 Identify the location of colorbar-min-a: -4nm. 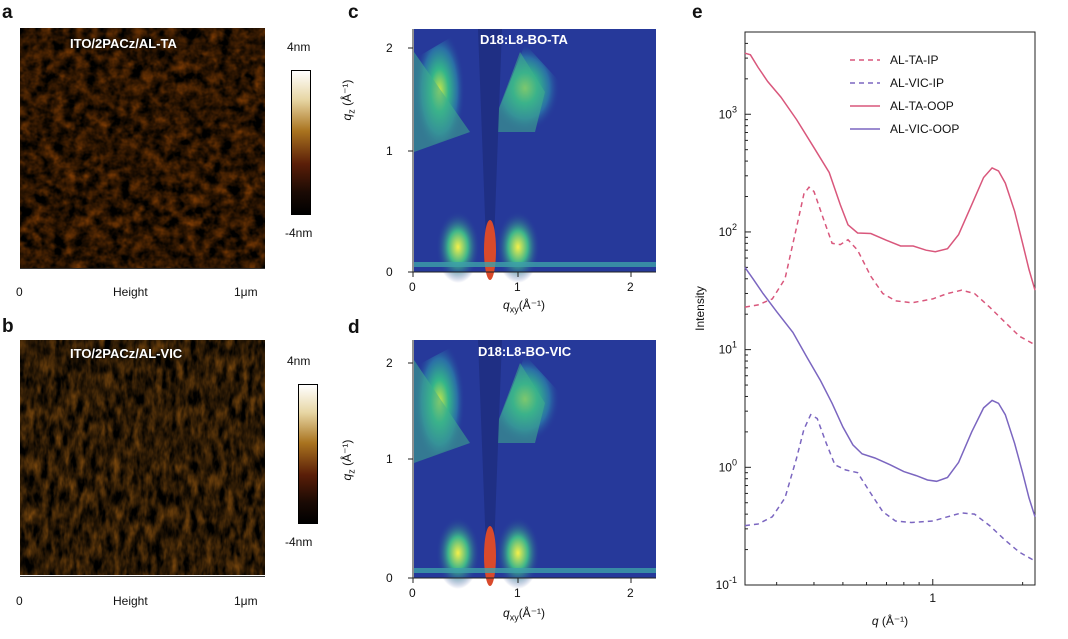
(299, 233).